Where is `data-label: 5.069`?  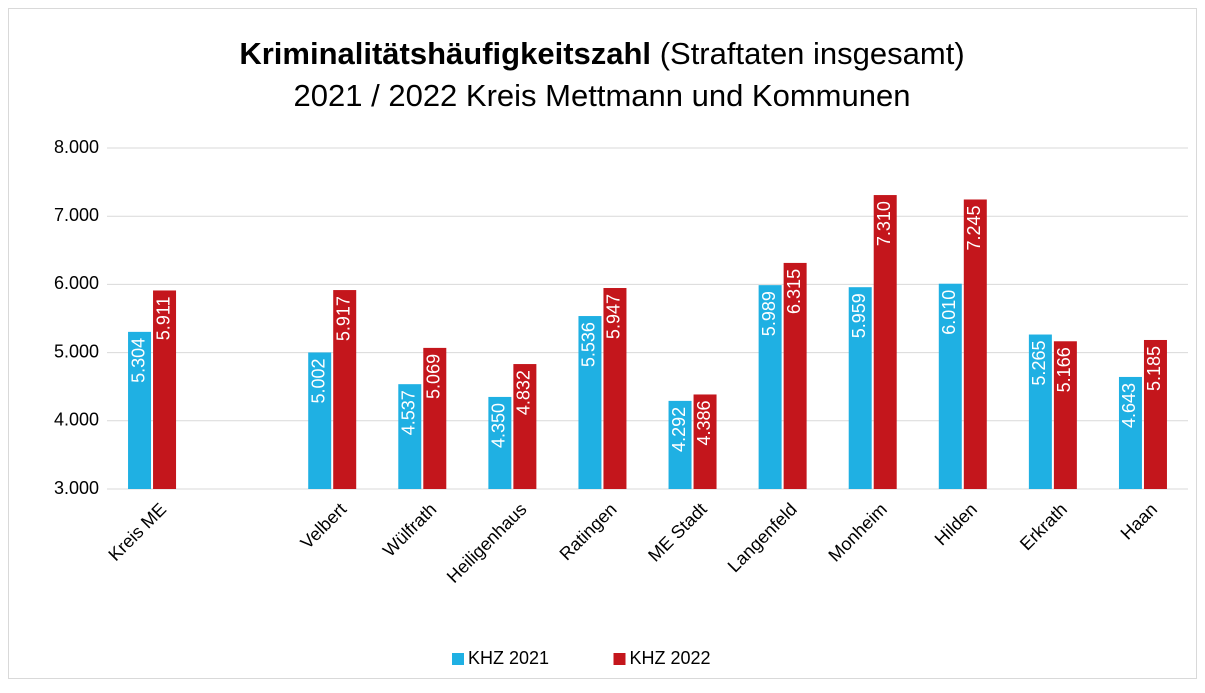
data-label: 5.069 is located at coordinates (434, 376).